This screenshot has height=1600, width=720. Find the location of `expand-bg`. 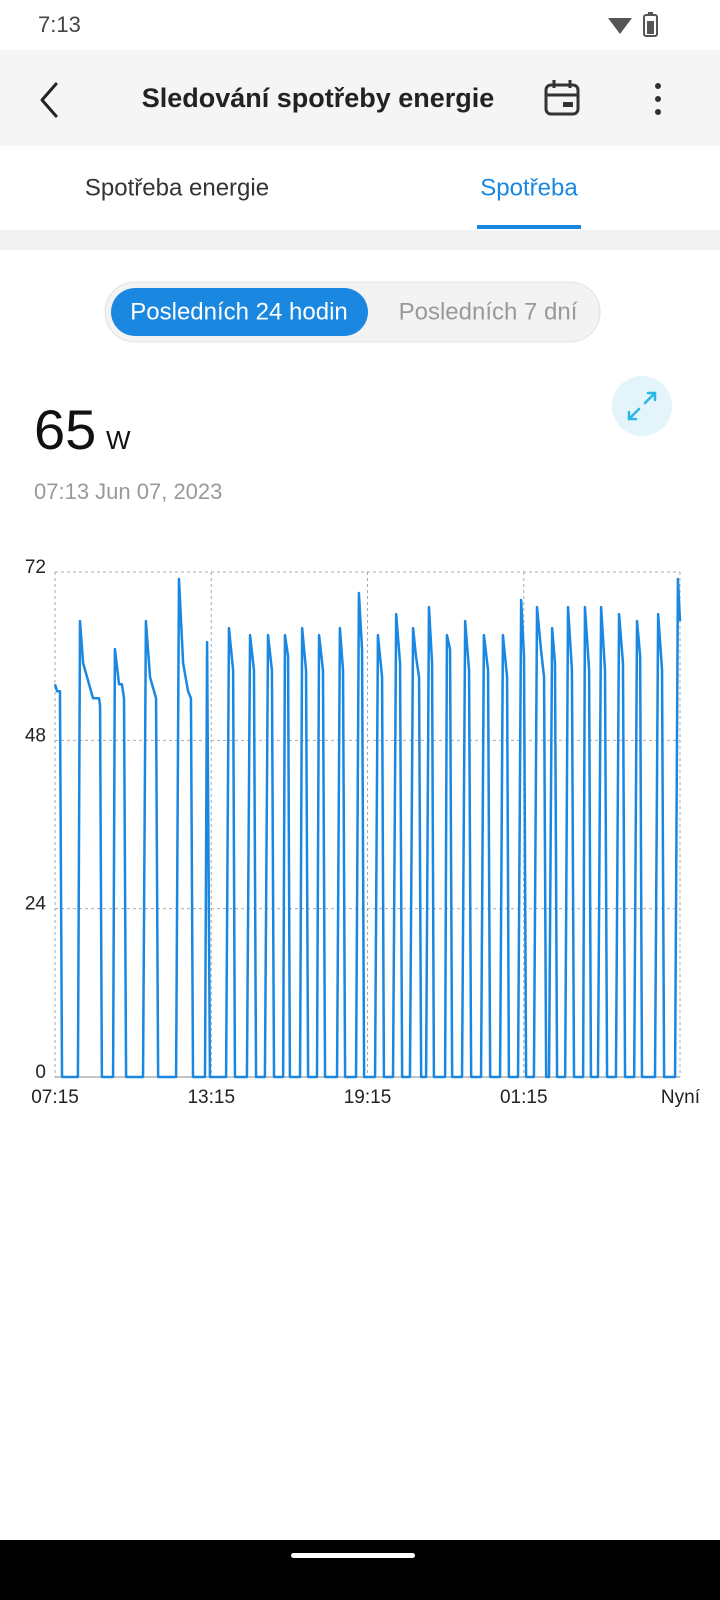

expand-bg is located at coordinates (642, 406).